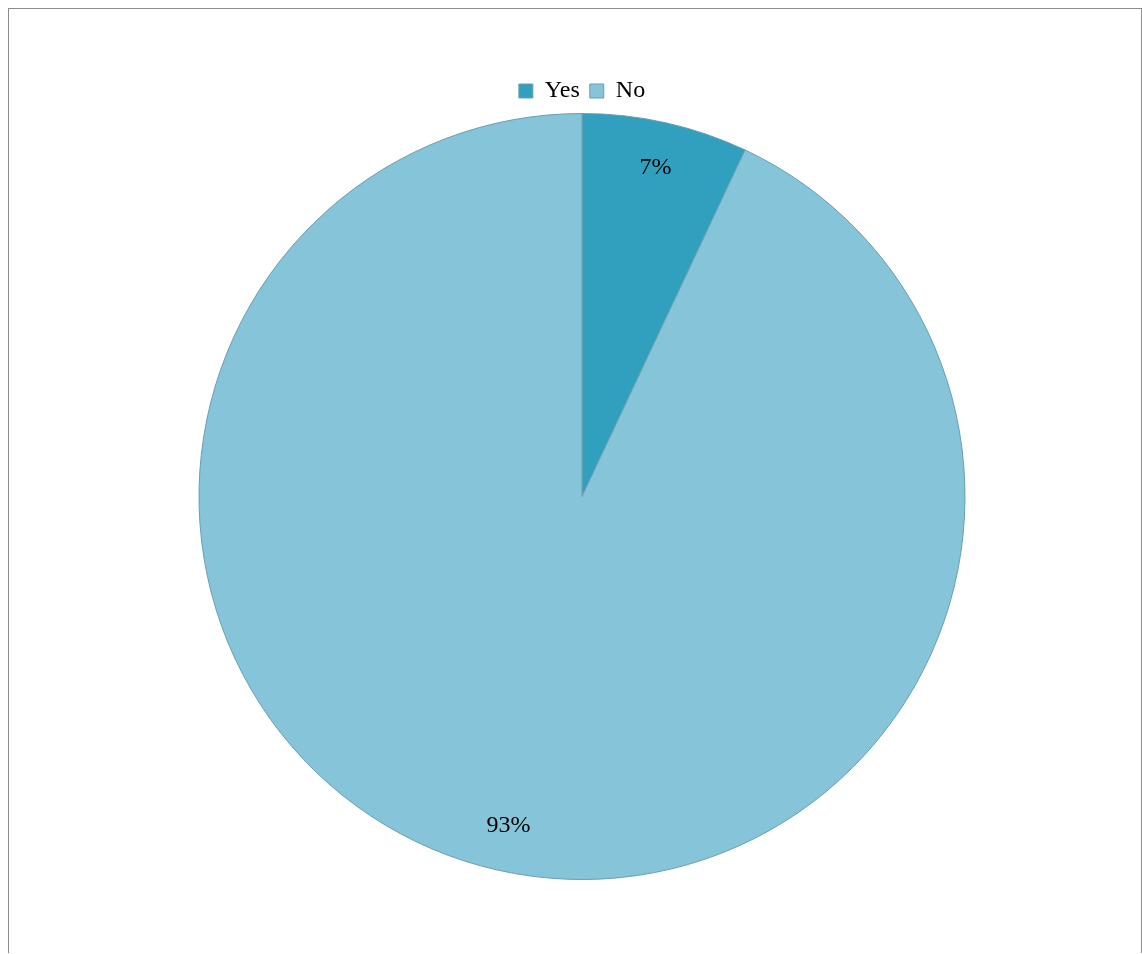 This screenshot has width=1142, height=954. What do you see at coordinates (630, 89) in the screenshot?
I see `legend-label: No` at bounding box center [630, 89].